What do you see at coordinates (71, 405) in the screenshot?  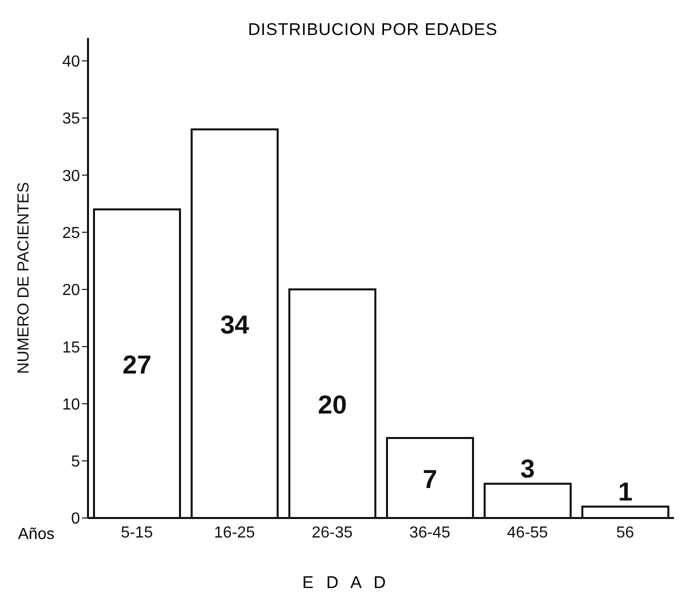 I see `y-tick-label: 10` at bounding box center [71, 405].